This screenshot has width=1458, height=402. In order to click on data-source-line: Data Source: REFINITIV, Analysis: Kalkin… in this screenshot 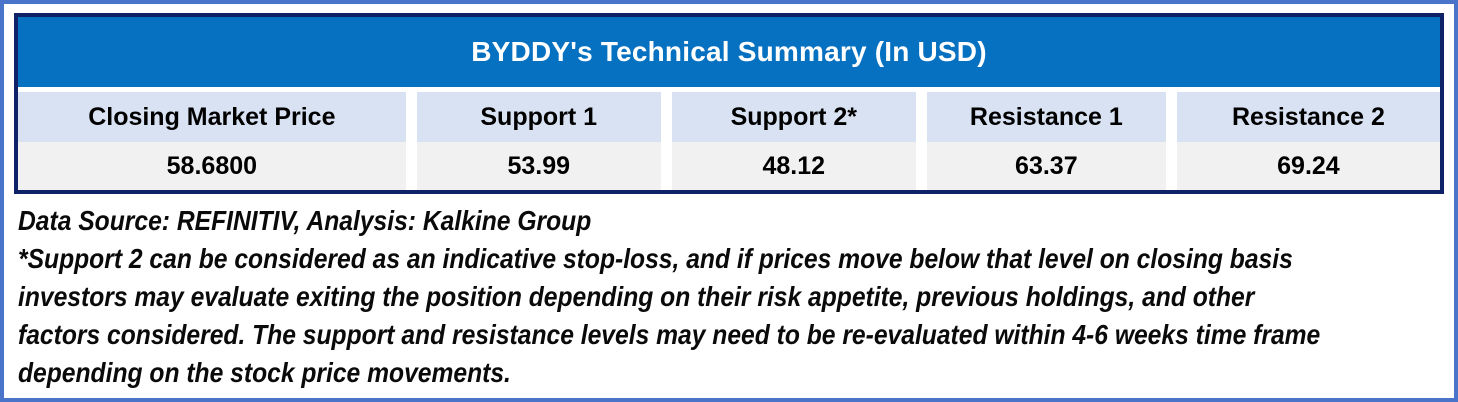, I will do `click(305, 220)`.